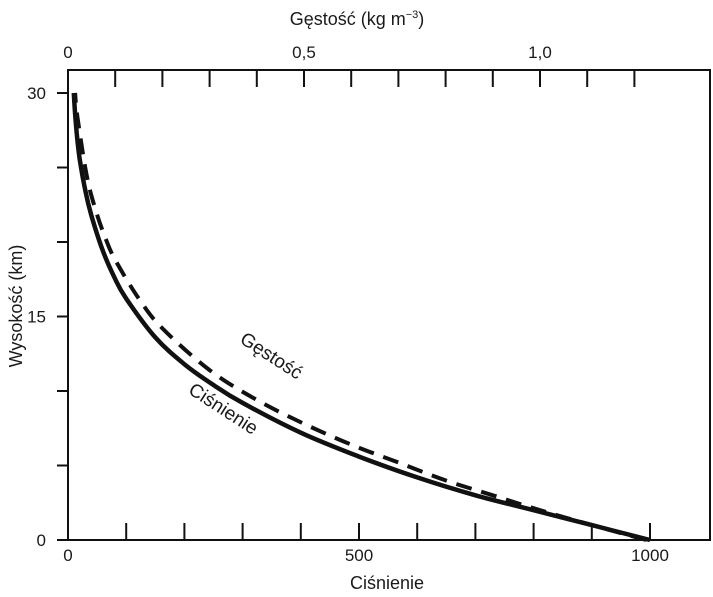 The height and width of the screenshot is (597, 713). What do you see at coordinates (359, 555) in the screenshot?
I see `bottom-tick-label: 500` at bounding box center [359, 555].